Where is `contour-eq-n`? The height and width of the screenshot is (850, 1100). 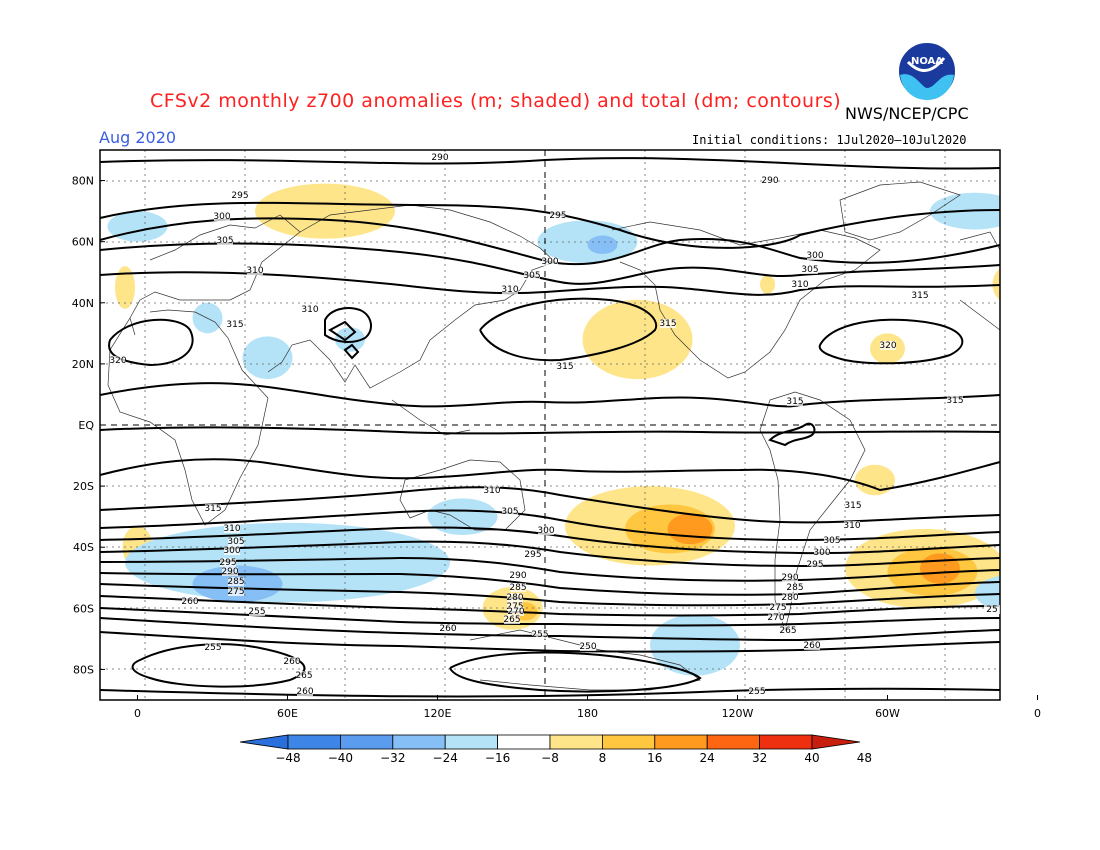
contour-eq-n is located at coordinates (550, 430).